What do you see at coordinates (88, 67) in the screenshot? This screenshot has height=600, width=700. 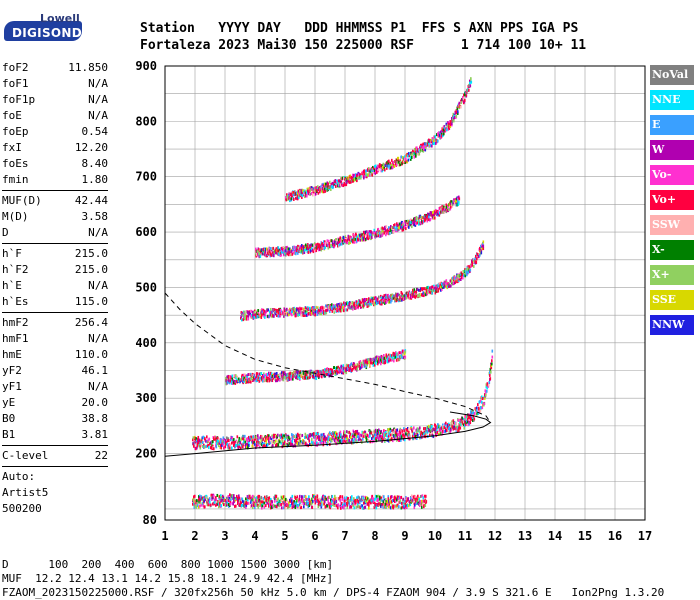 I see `param-value: 11.850` at bounding box center [88, 67].